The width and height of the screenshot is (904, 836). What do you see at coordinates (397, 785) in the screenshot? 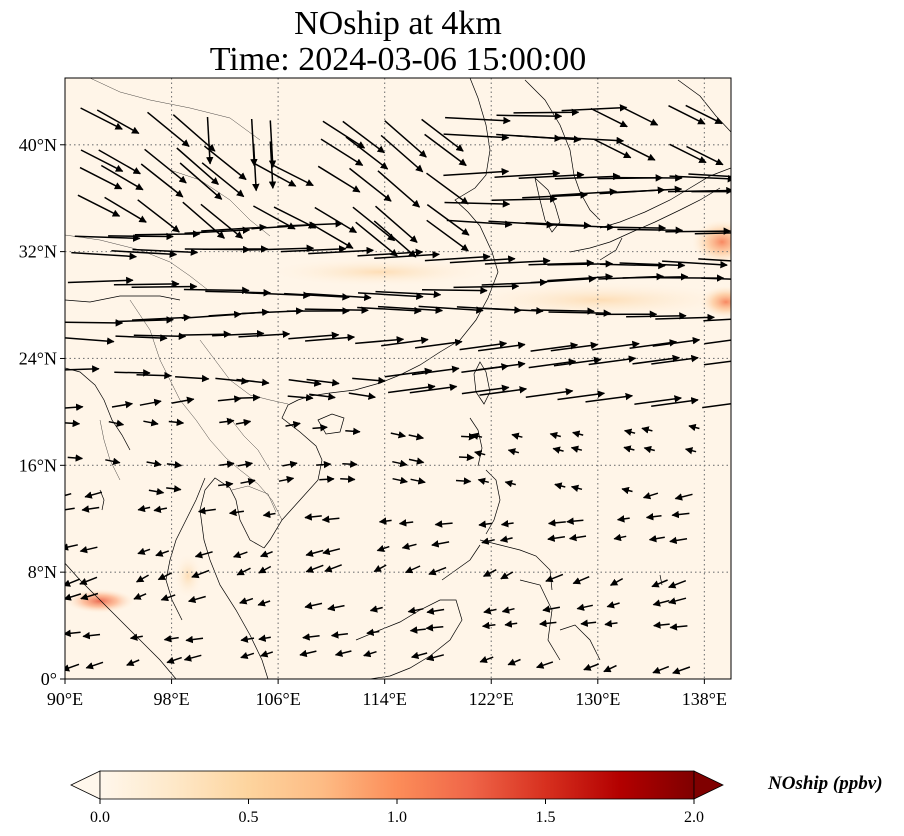
I see `colorbar-gradient` at bounding box center [397, 785].